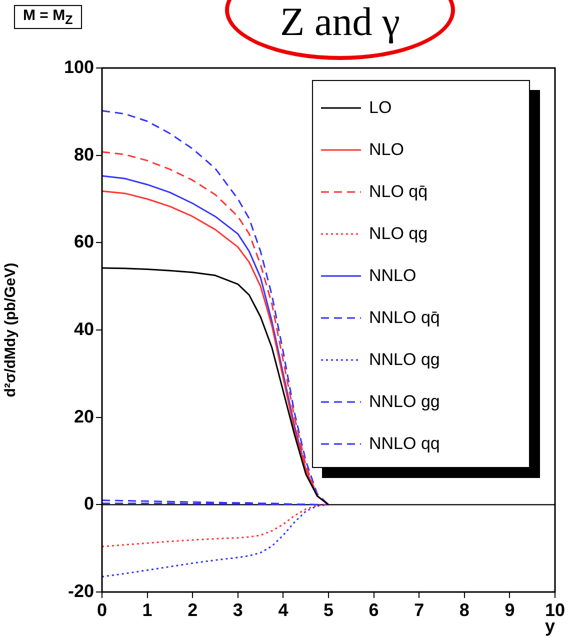 The height and width of the screenshot is (638, 578). Describe the element at coordinates (193, 610) in the screenshot. I see `x-tick-label: 2` at that location.